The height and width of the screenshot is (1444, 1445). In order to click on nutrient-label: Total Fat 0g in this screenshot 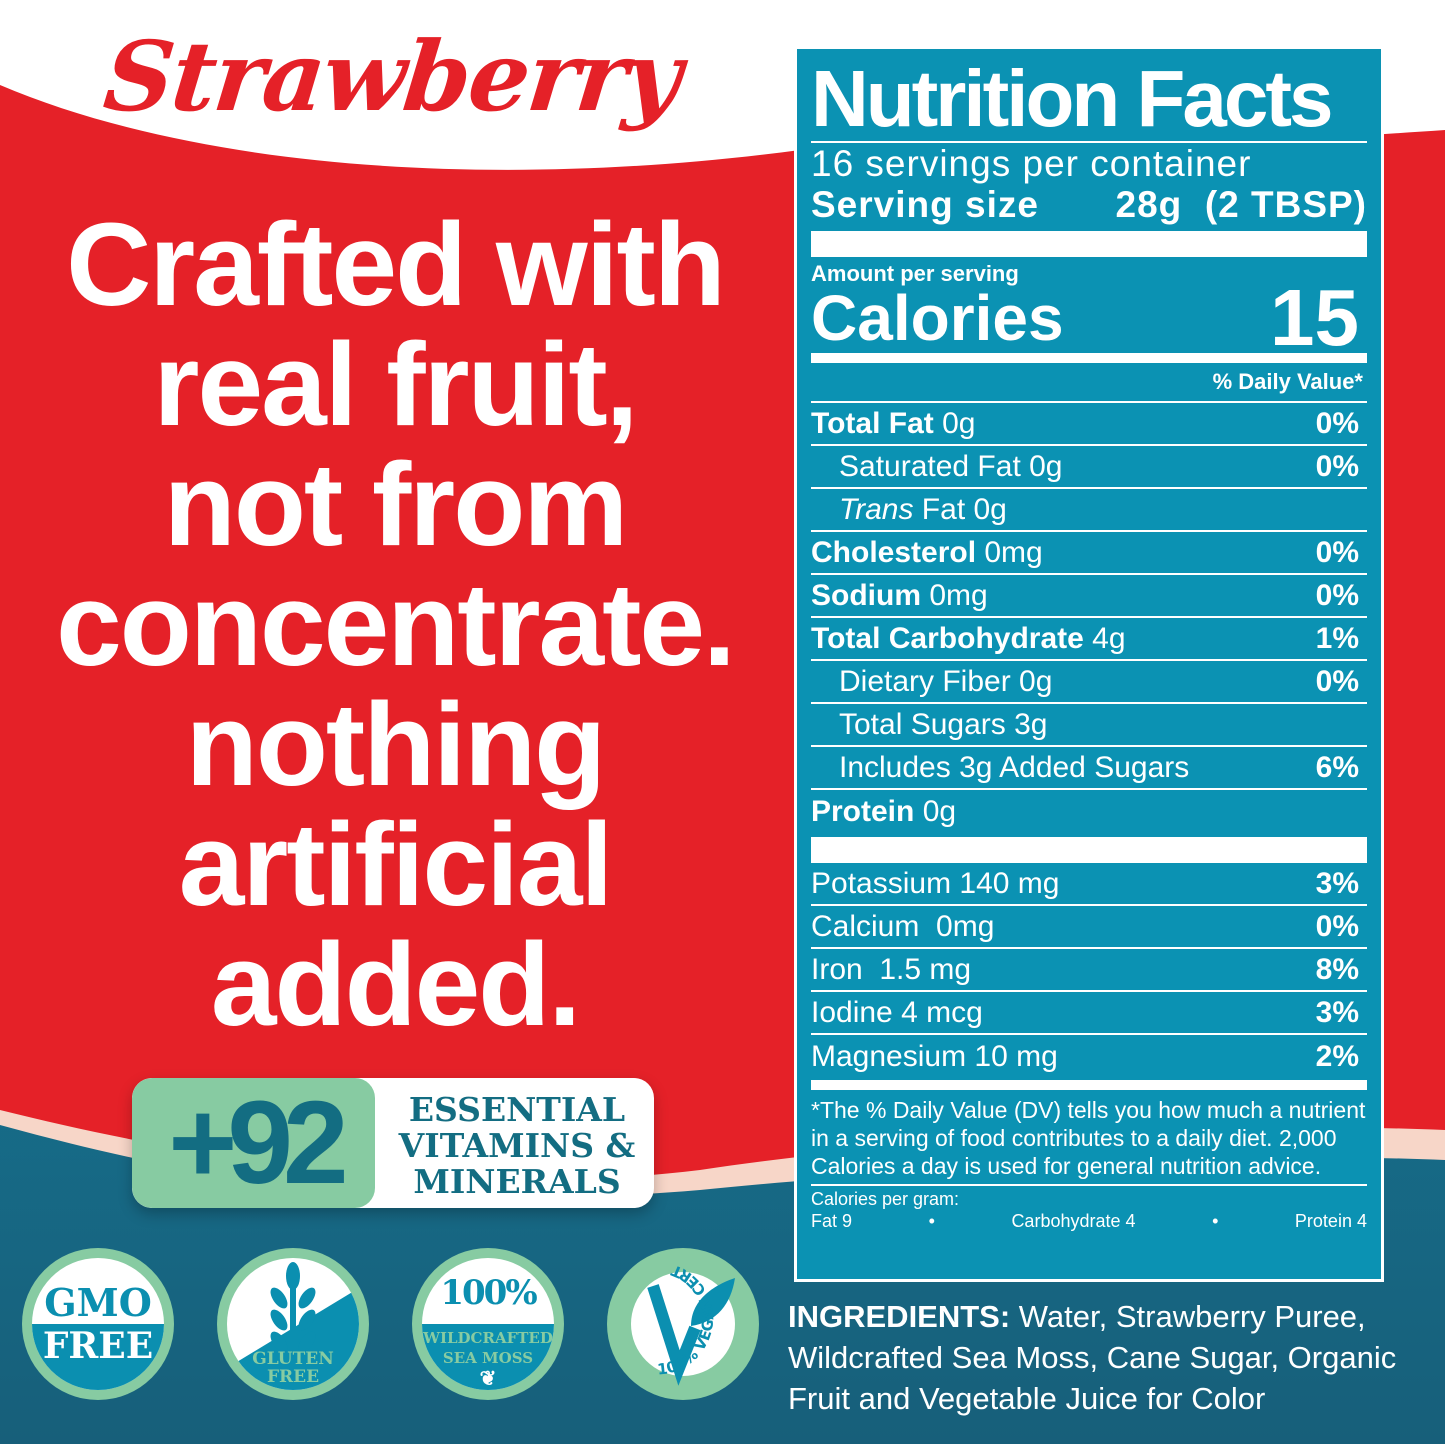, I will do `click(893, 424)`.